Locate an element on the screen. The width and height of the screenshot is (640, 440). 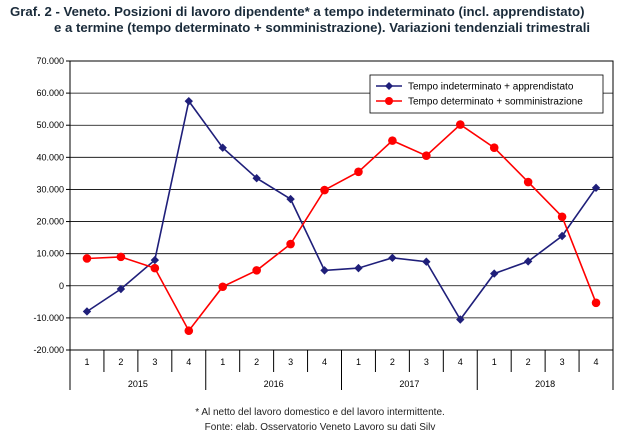
y-tick-label: 10.000 is located at coordinates (50, 254).